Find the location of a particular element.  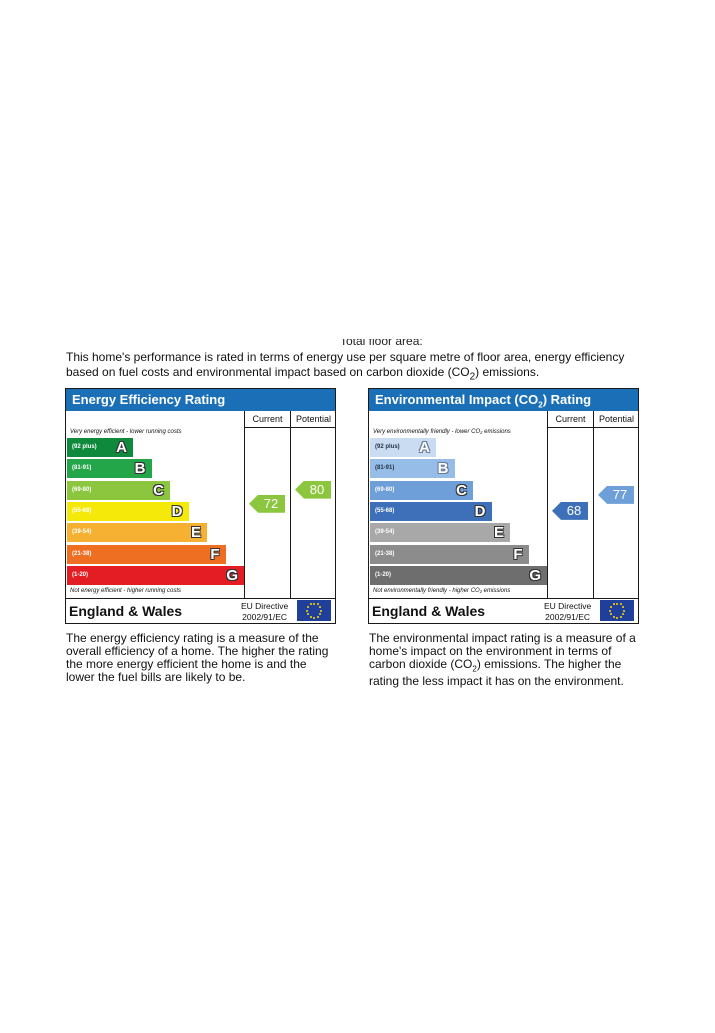

potential-rating-arrow: 80 is located at coordinates (313, 489).